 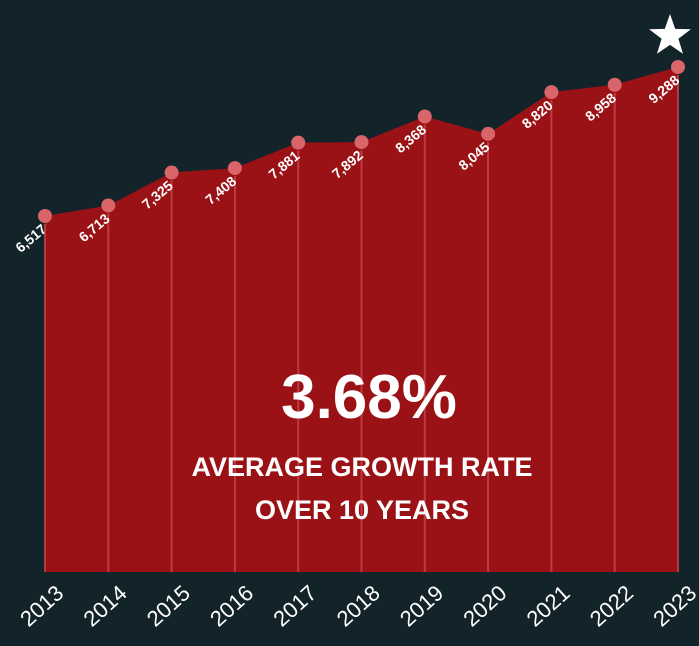 I want to click on x-tick-label: 2021, so click(x=548, y=605).